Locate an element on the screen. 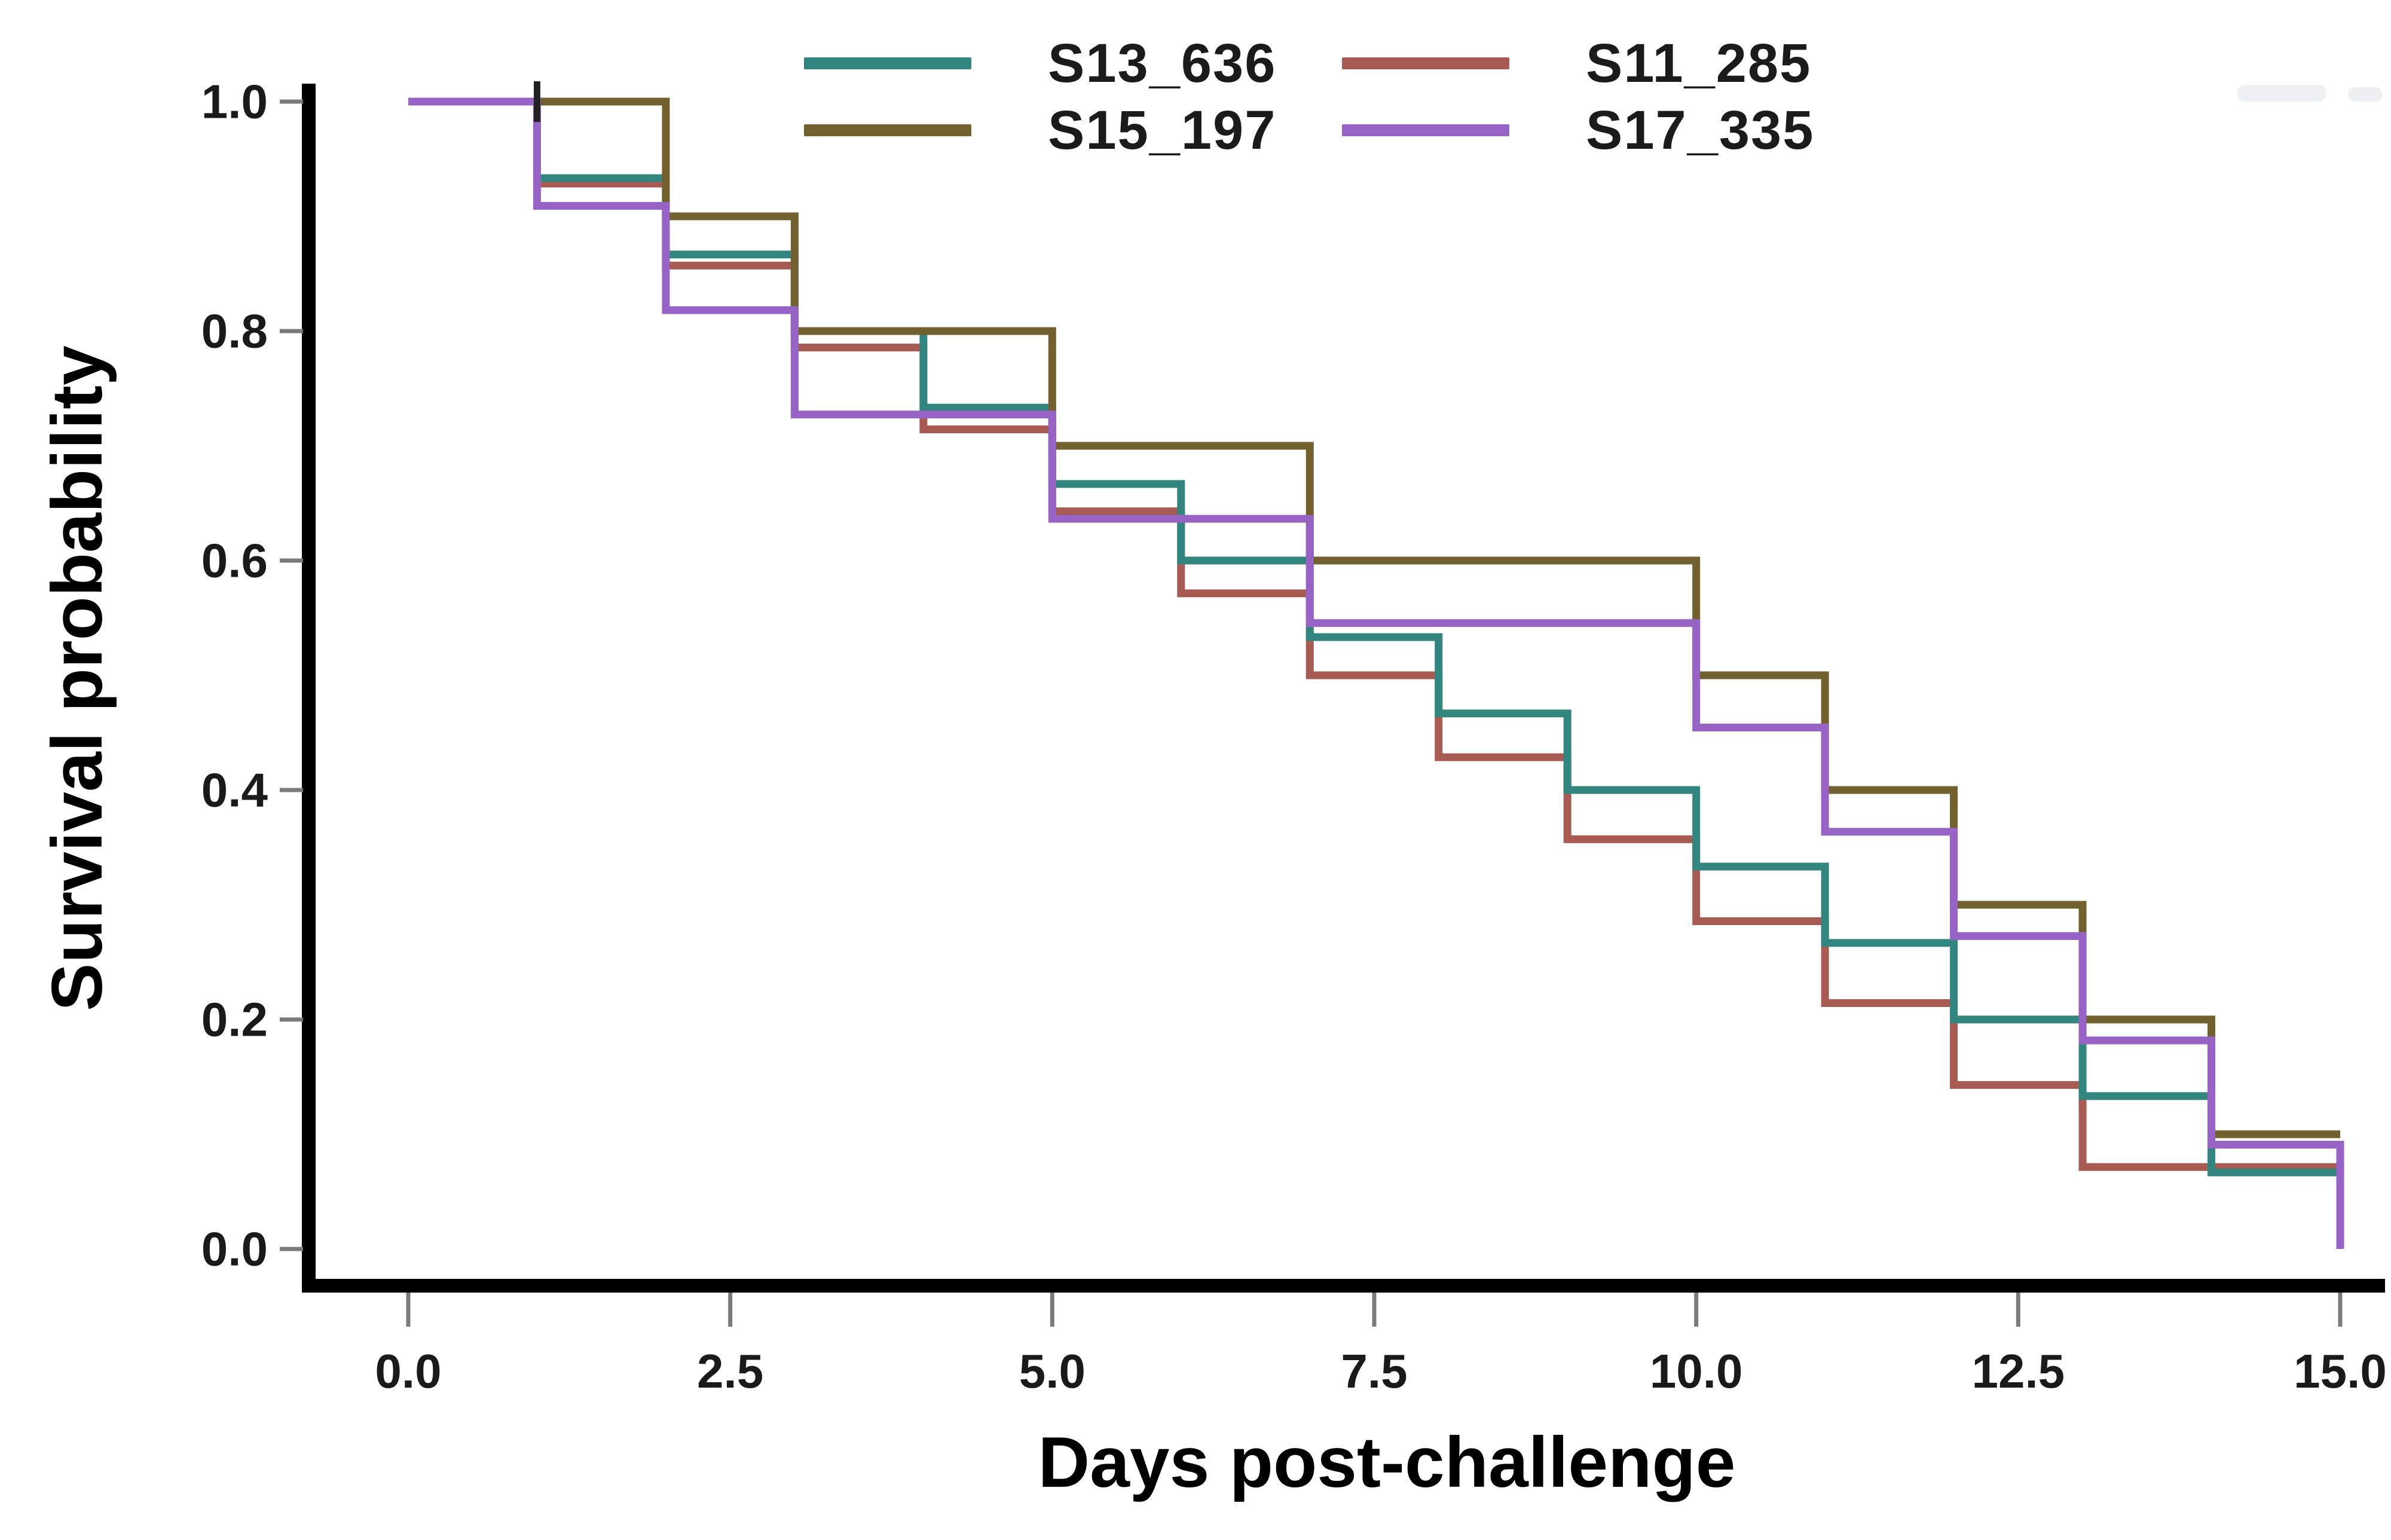 This screenshot has height=1540, width=2391. y-axis-title: Survival probability is located at coordinates (77, 678).